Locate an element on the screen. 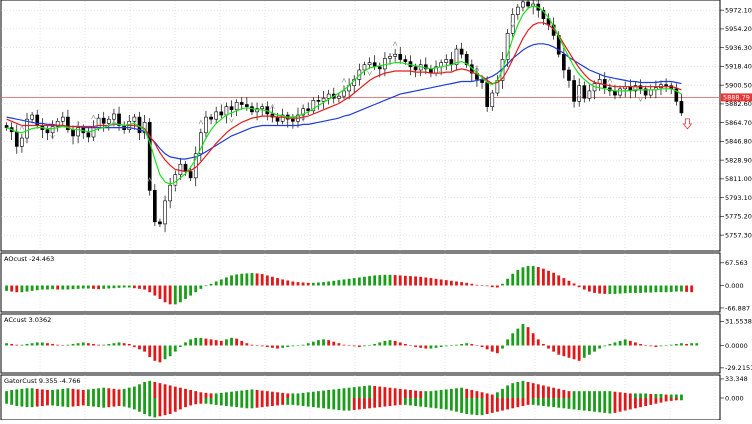 This screenshot has height=424, width=752. gatorcust-panel is located at coordinates (344, 399).